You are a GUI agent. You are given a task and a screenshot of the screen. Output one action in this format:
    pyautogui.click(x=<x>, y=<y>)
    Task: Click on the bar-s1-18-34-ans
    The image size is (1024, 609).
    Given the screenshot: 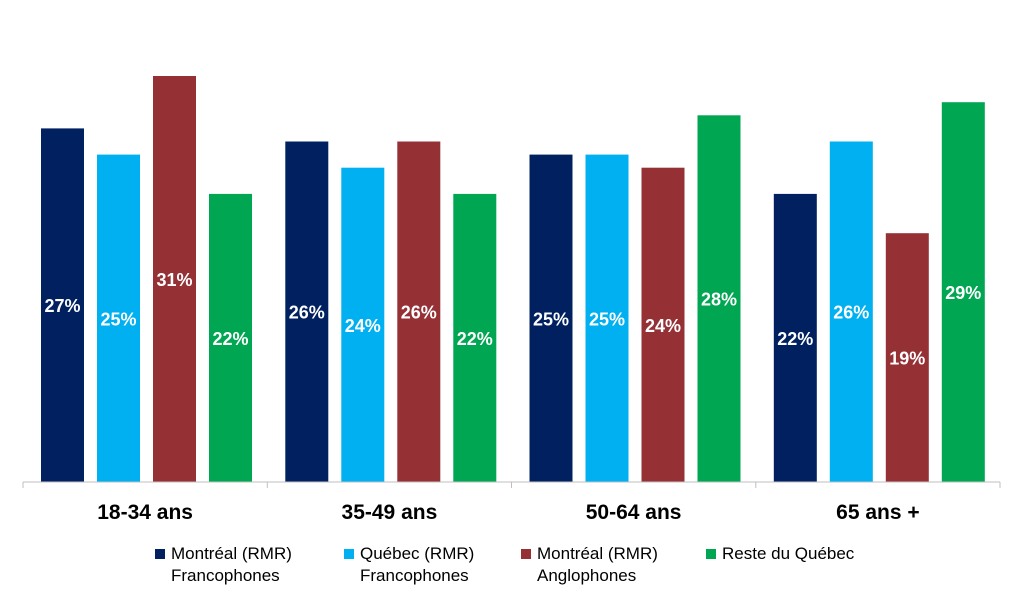 What is the action you would take?
    pyautogui.click(x=62, y=305)
    